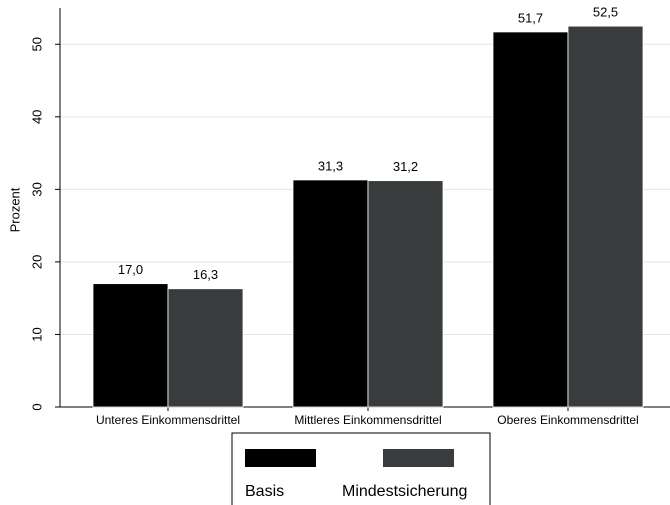 This screenshot has width=670, height=505. What do you see at coordinates (36, 44) in the screenshot?
I see `y-tick-label: 50` at bounding box center [36, 44].